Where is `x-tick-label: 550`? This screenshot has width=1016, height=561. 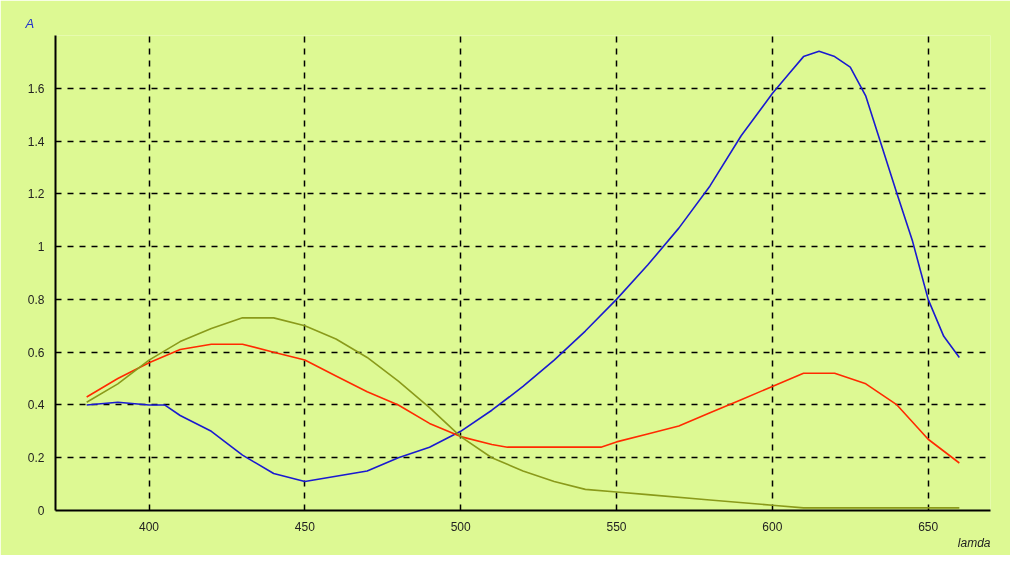
x-tick-label: 550 is located at coordinates (616, 526).